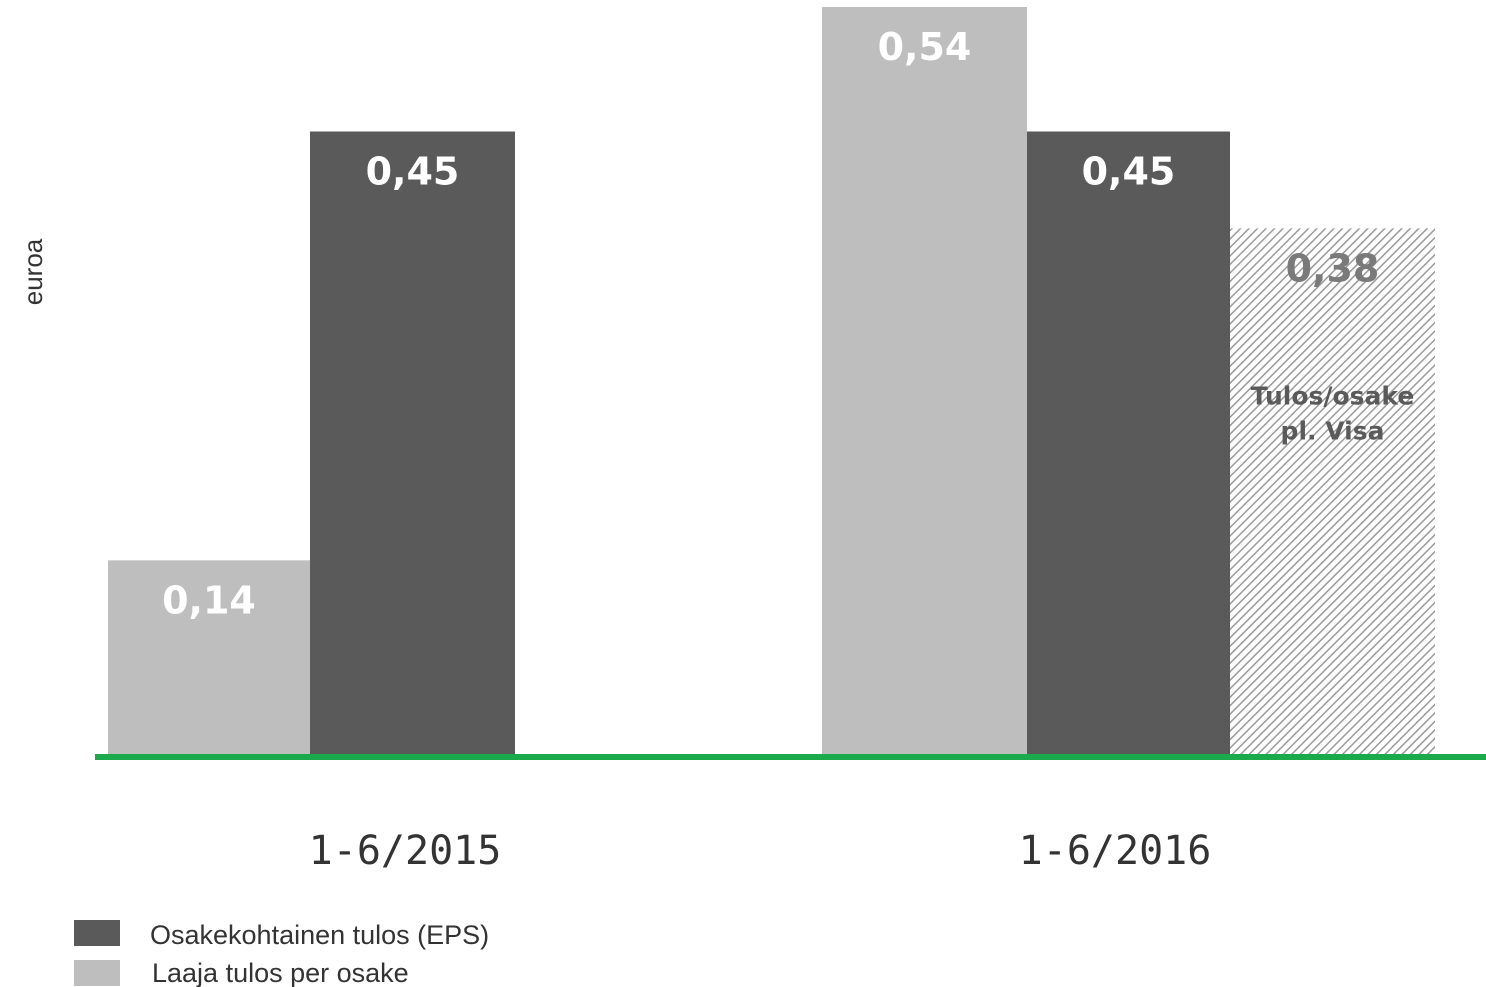  Describe the element at coordinates (280, 972) in the screenshot. I see `legend-label-comprehensive: Laaja tulos per osake` at that location.